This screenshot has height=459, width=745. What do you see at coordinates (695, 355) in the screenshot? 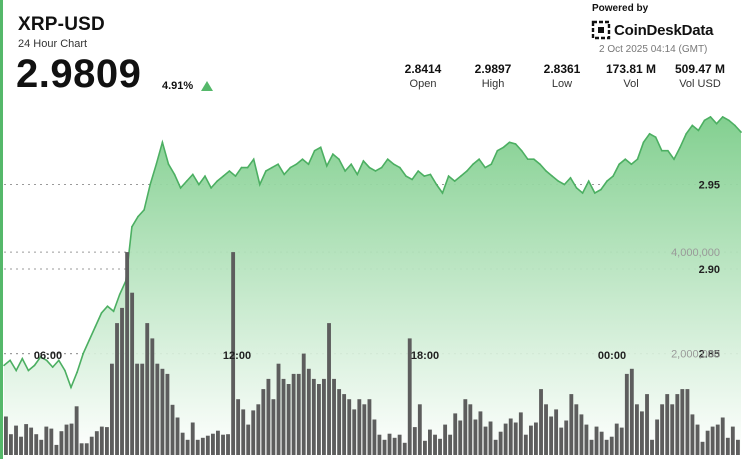
I see `volume-axis-tick-label: 2,000,000` at bounding box center [695, 355].